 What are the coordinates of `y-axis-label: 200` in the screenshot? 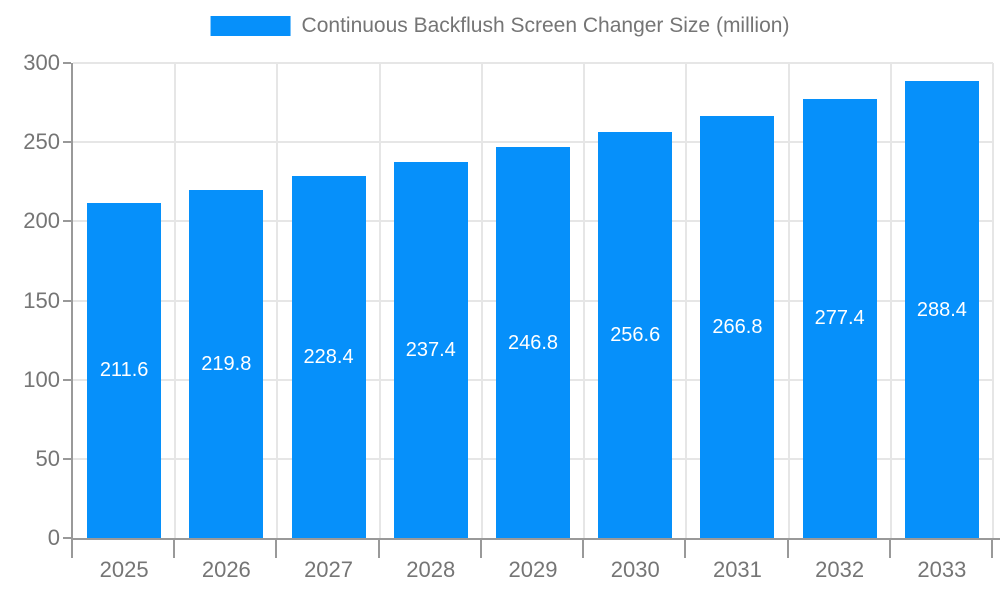 It's located at (41, 221).